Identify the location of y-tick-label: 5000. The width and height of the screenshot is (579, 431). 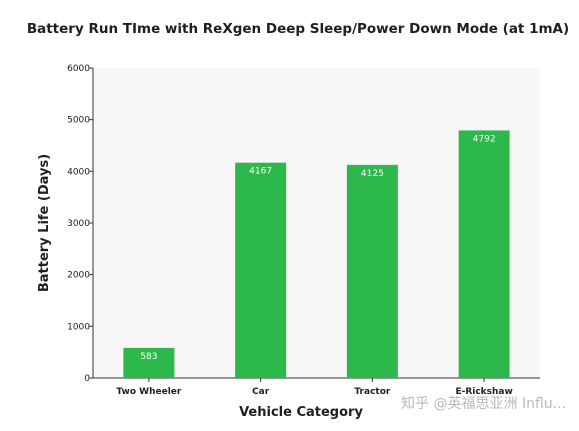
(78, 121).